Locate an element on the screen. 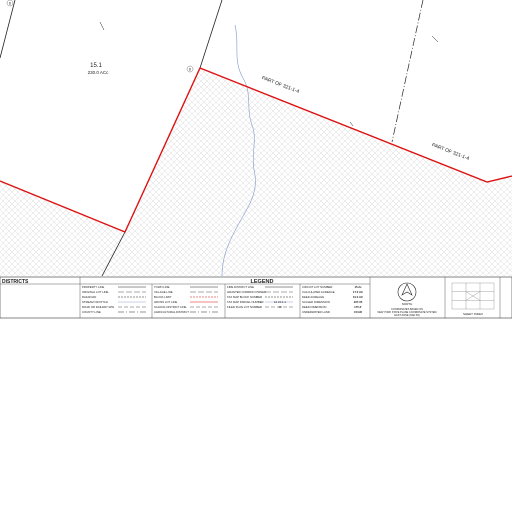 The height and width of the screenshot is (512, 512). legend-symbol-text: 175.2' is located at coordinates (358, 307).